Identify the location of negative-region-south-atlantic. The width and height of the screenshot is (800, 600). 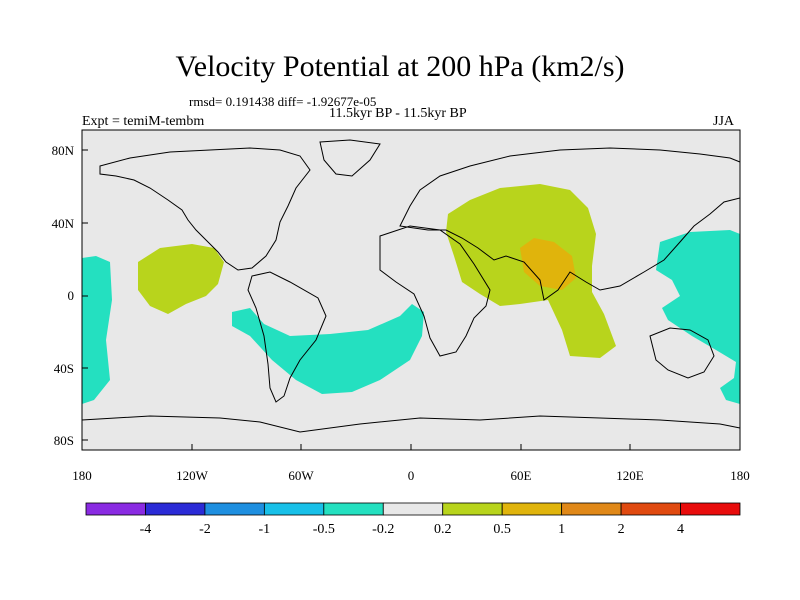
(328, 349).